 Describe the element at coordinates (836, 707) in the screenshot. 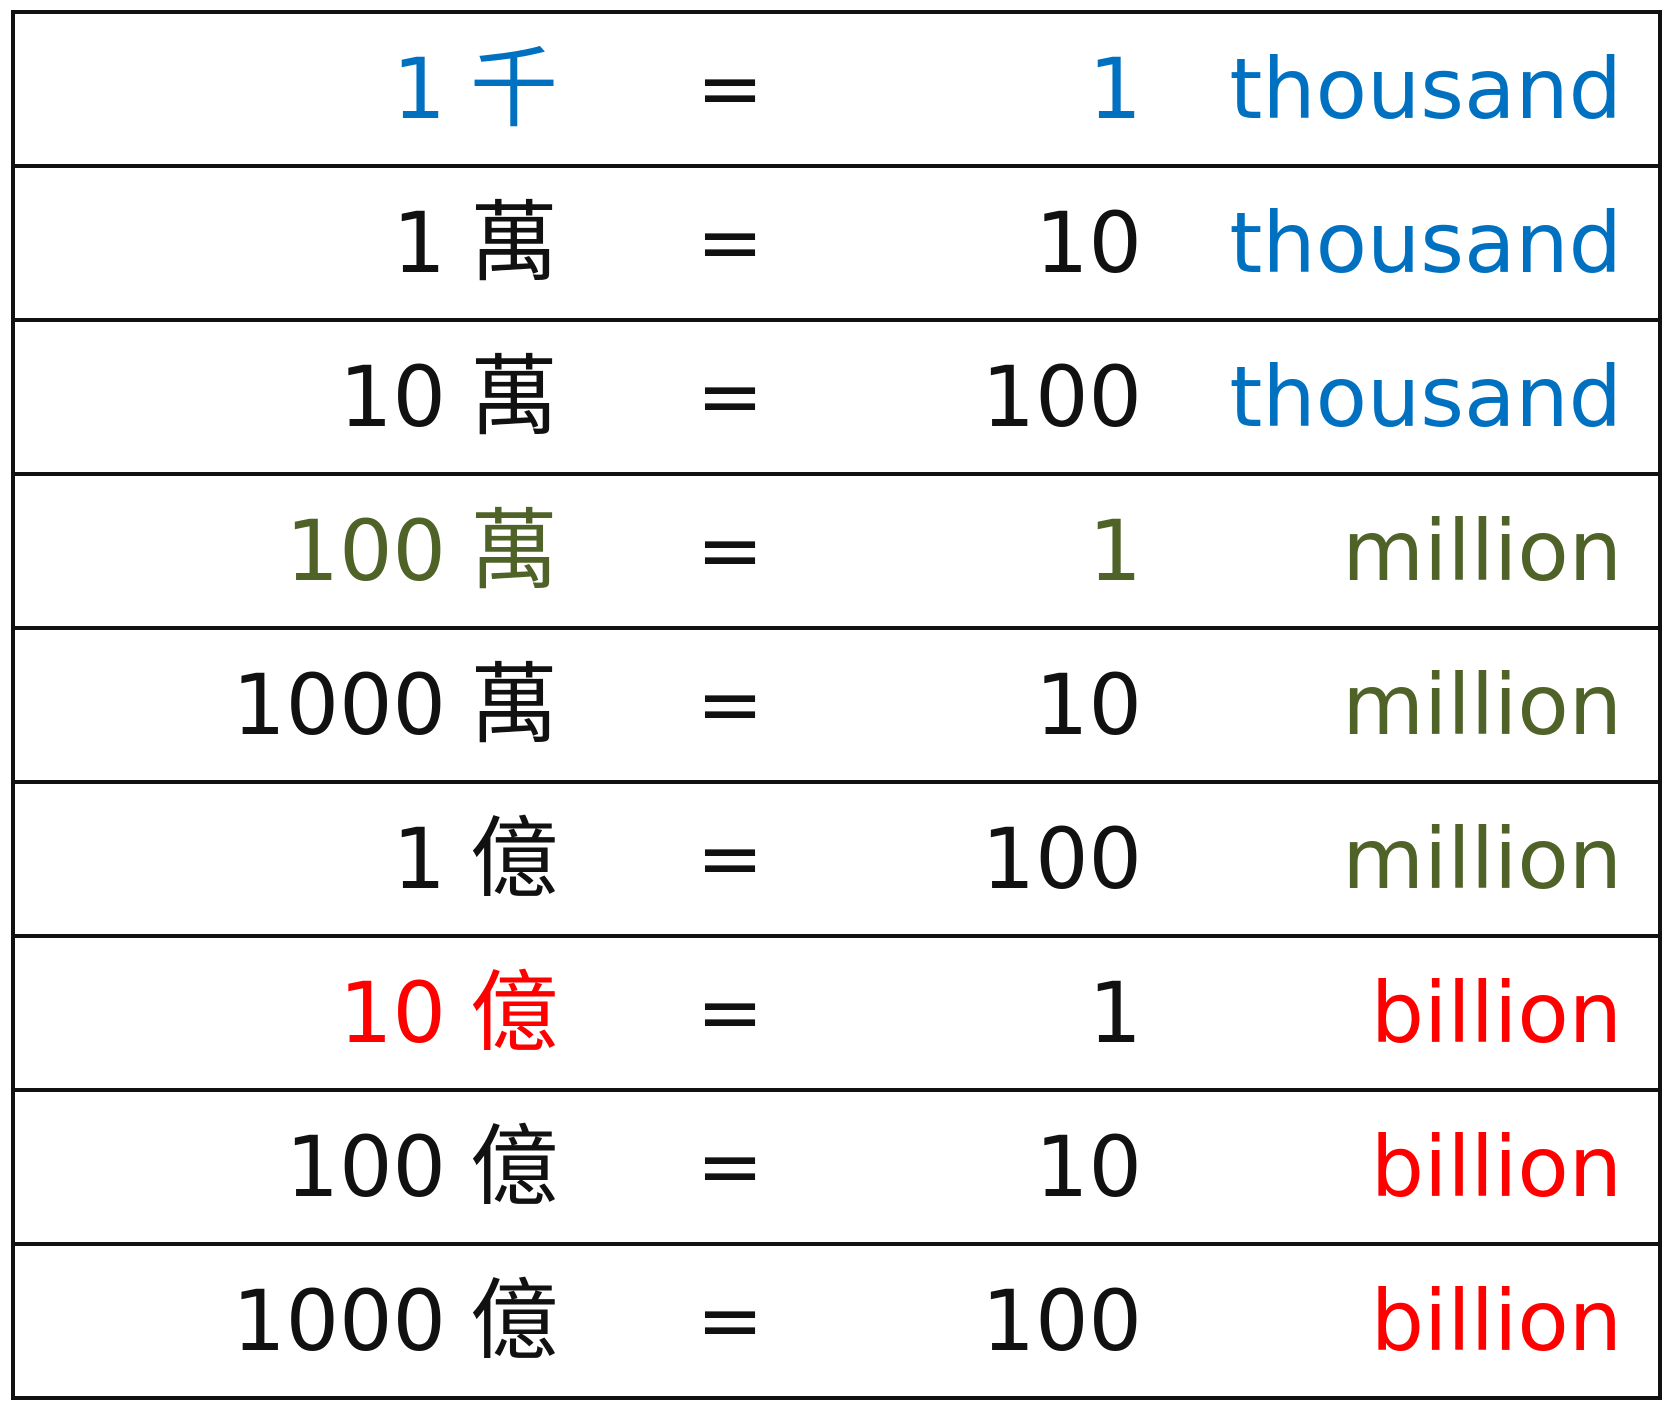

I see `table-row: 1000 萬 = 10 million` at that location.